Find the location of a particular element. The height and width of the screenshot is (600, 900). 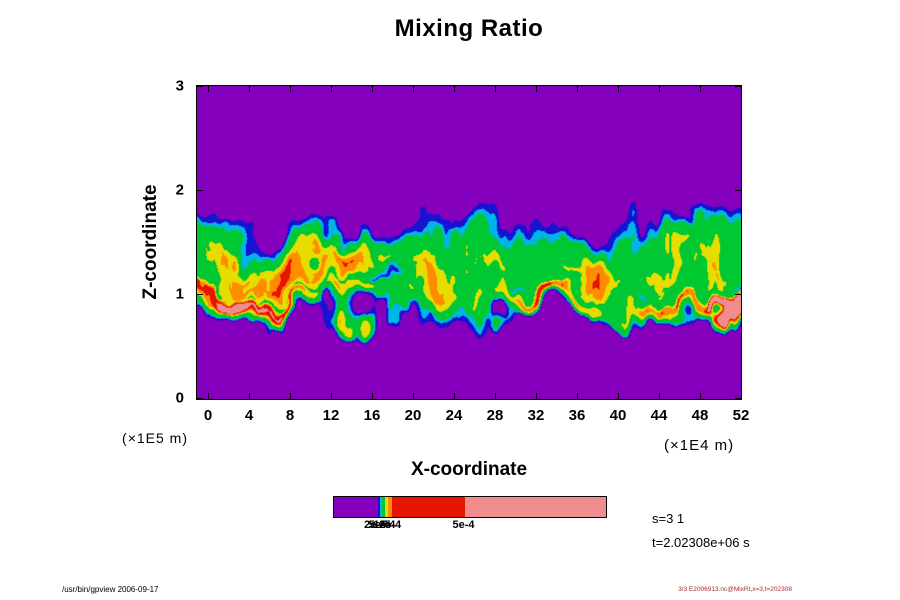

time-annotation: t=2.02308e+06 s is located at coordinates (701, 542).